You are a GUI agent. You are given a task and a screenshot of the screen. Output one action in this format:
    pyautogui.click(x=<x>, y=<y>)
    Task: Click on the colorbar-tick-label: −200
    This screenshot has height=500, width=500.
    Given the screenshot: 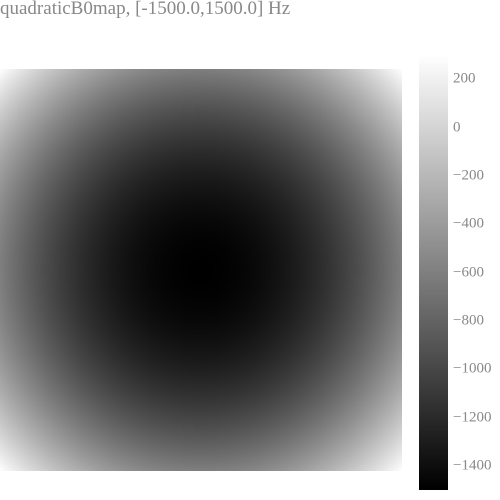 What is the action you would take?
    pyautogui.click(x=468, y=175)
    